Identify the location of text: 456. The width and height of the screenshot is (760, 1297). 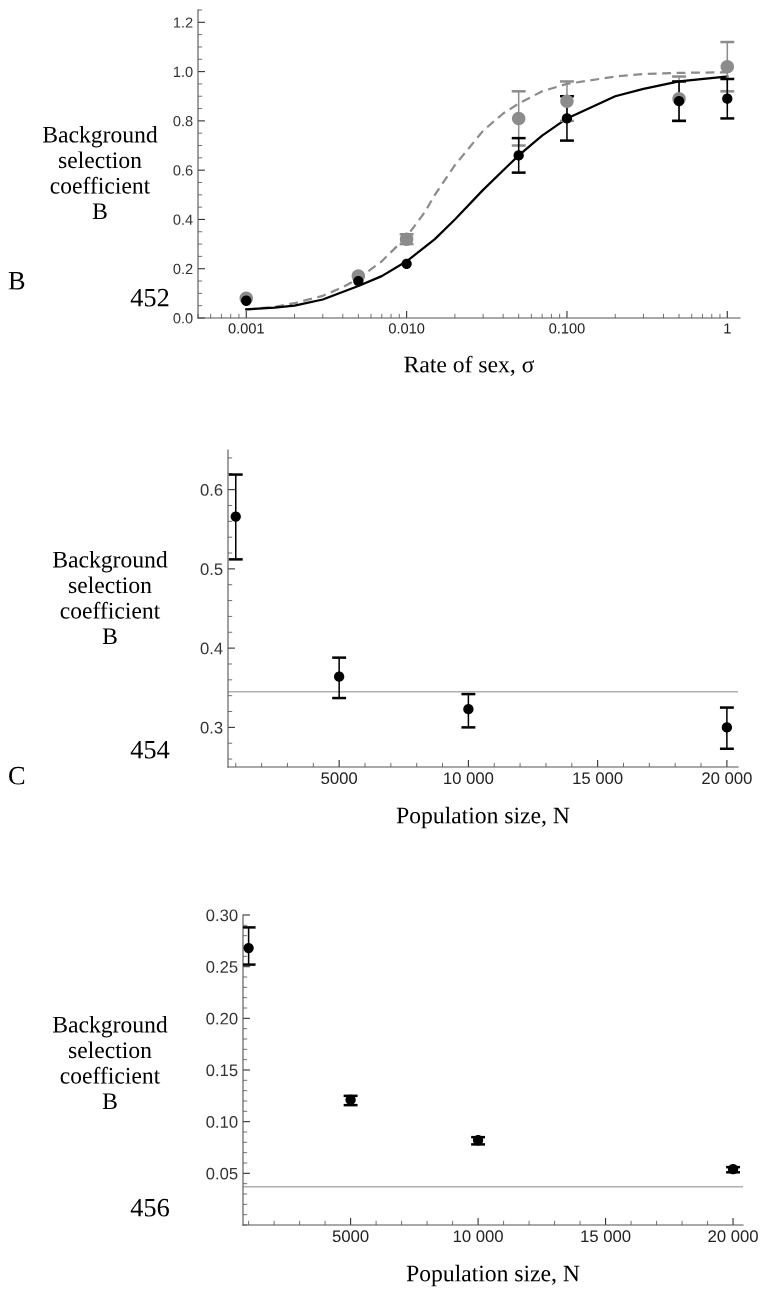
(149, 1207).